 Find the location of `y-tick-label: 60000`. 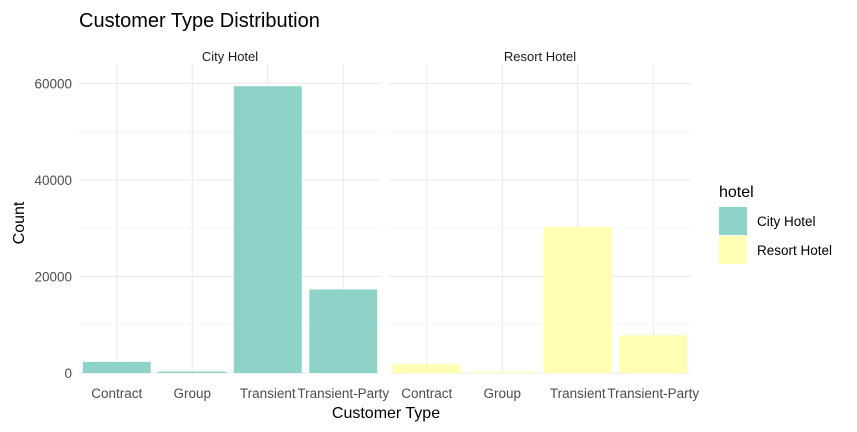

y-tick-label: 60000 is located at coordinates (53, 83).